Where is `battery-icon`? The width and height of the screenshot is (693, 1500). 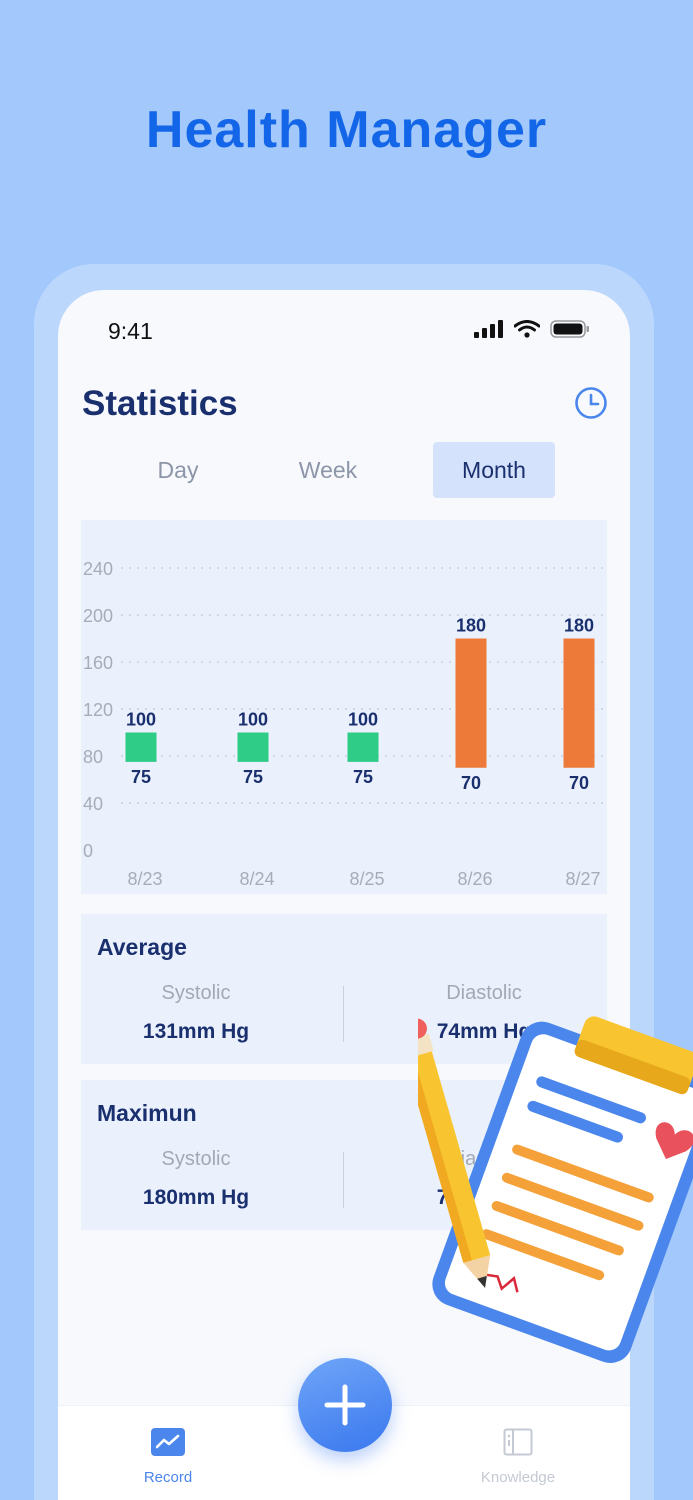
battery-icon is located at coordinates (569, 329).